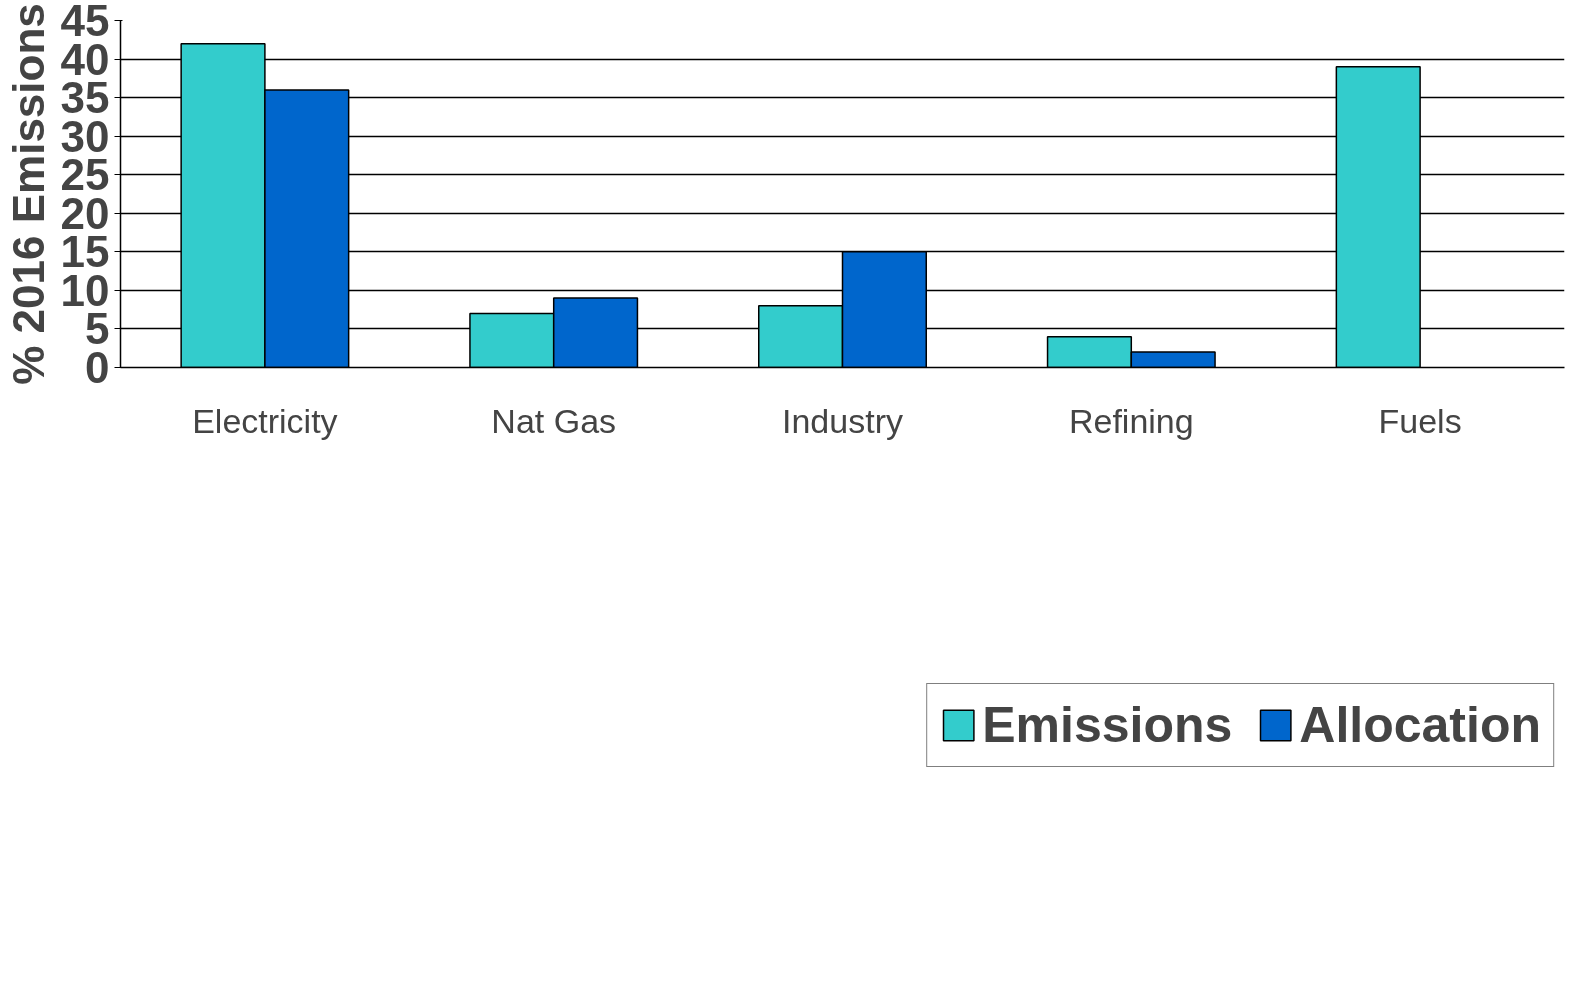 Image resolution: width=1572 pixels, height=988 pixels. What do you see at coordinates (28, 194) in the screenshot?
I see `y-axis-title: % 2016 Emissions` at bounding box center [28, 194].